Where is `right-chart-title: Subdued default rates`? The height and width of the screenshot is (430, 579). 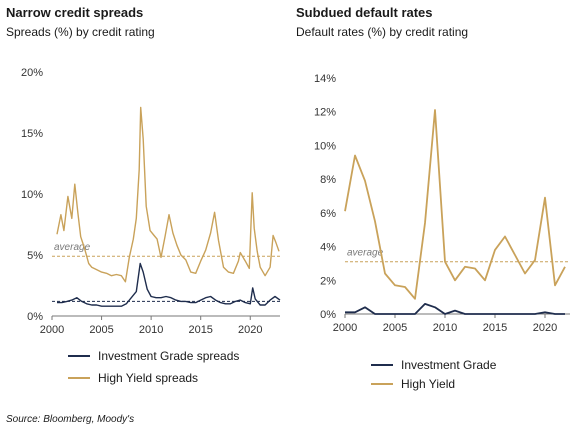 right-chart-title: Subdued default rates is located at coordinates (364, 12).